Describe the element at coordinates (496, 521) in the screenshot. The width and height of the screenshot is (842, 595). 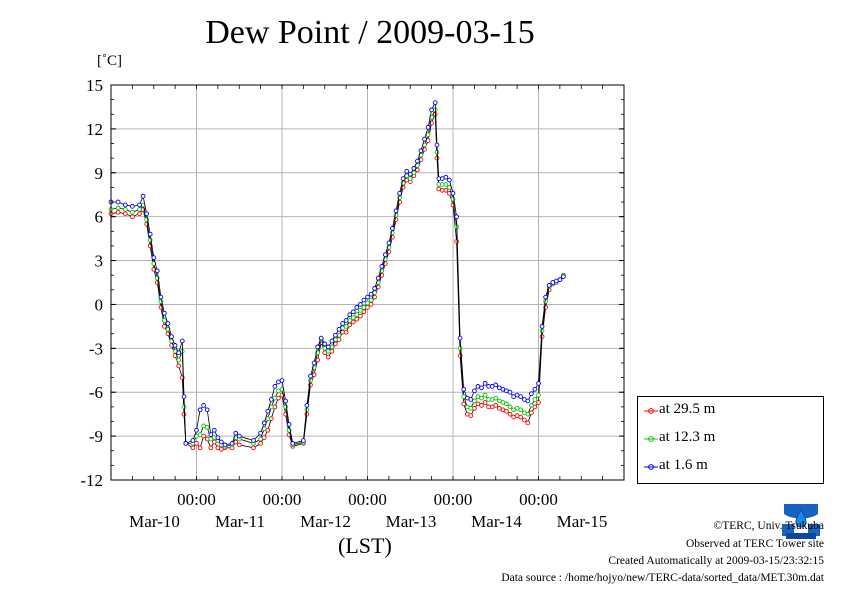
I see `x-tick-label-date: Mar-14` at that location.